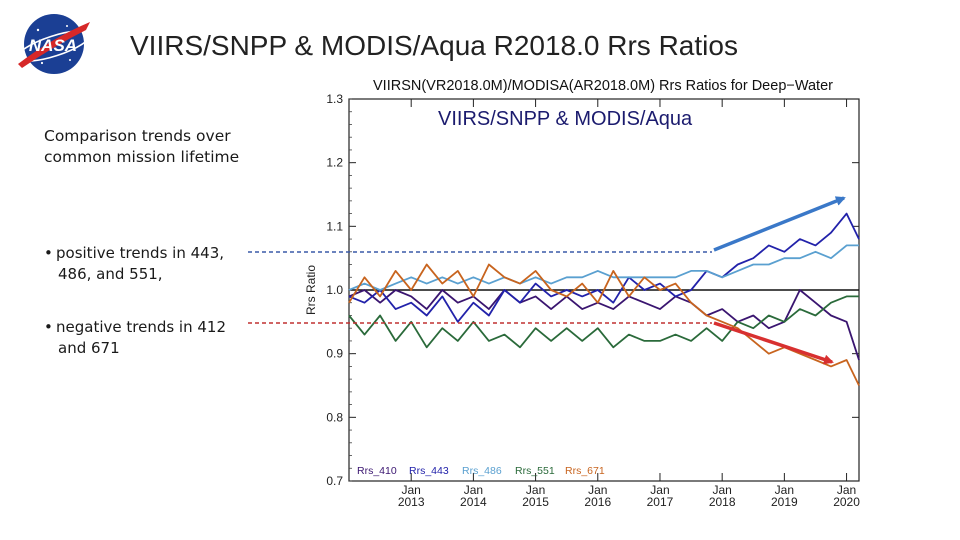 Image resolution: width=960 pixels, height=540 pixels. I want to click on bullet-negative-trends: • negative trends in 412 and 671, so click(135, 338).